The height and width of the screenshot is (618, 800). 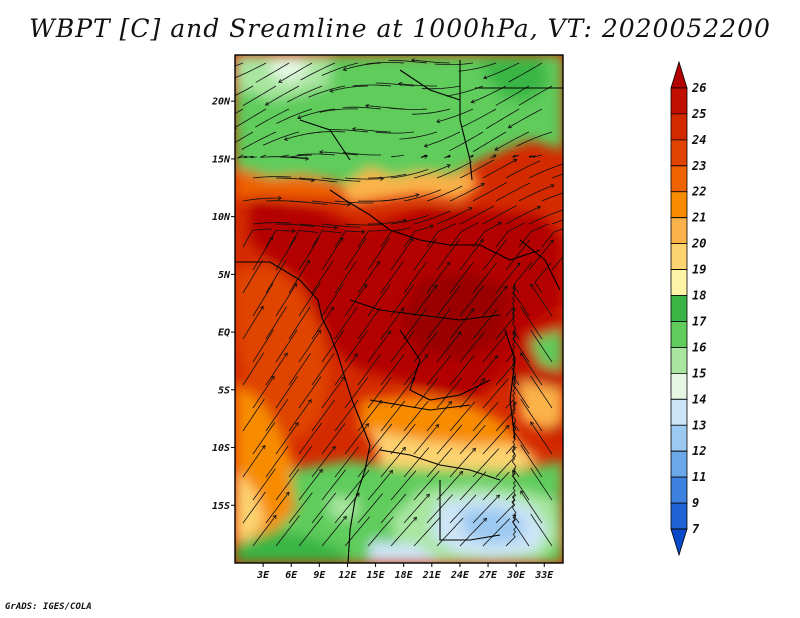 I want to click on colorbar-label: 22, so click(x=698, y=192).